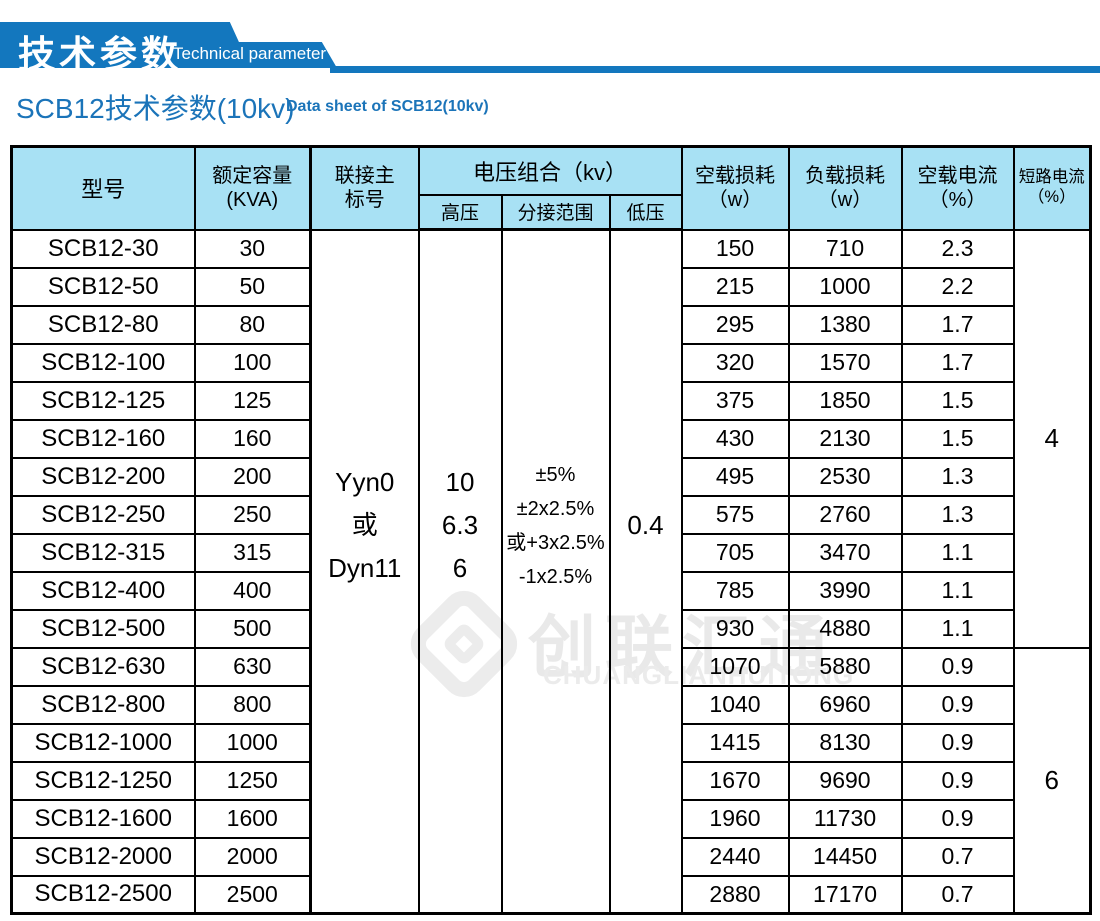  What do you see at coordinates (103, 248) in the screenshot?
I see `model-cell: SCB12-30` at bounding box center [103, 248].